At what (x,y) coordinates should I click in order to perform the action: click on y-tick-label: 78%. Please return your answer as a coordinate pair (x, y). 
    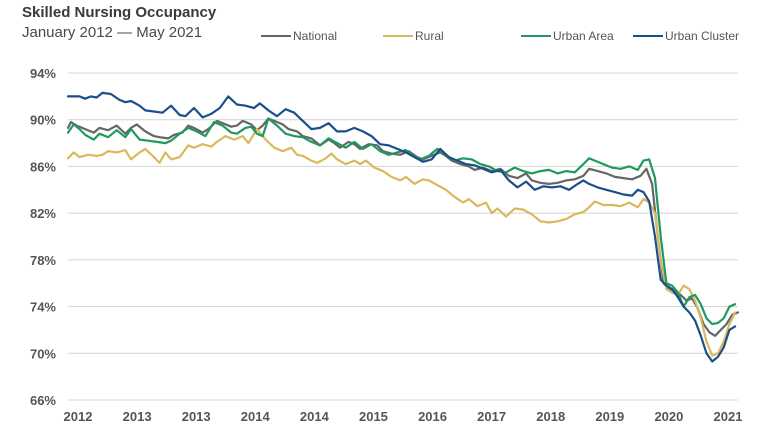
    Looking at the image, I should click on (43, 260).